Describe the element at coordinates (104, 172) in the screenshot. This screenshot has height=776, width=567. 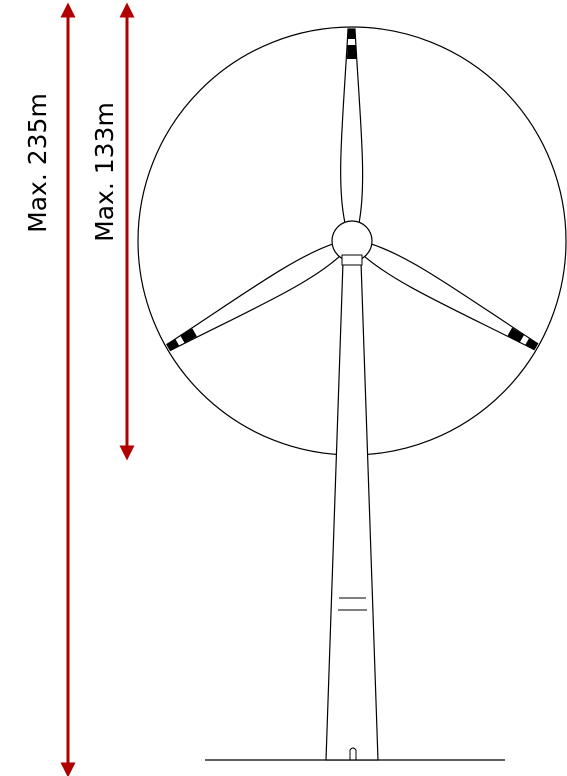
I see `hub-height-label: Max. 133m` at that location.